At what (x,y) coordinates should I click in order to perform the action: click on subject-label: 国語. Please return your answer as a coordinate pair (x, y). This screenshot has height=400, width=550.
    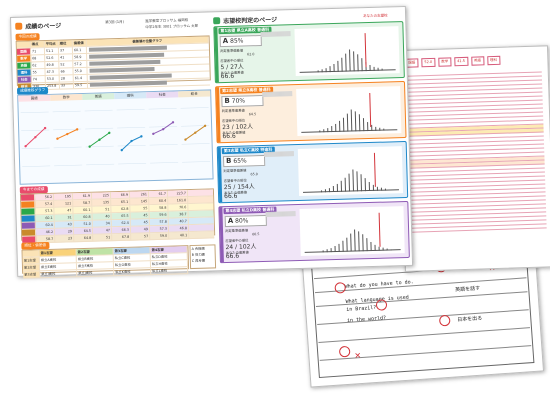
    Looking at the image, I should click on (24, 51).